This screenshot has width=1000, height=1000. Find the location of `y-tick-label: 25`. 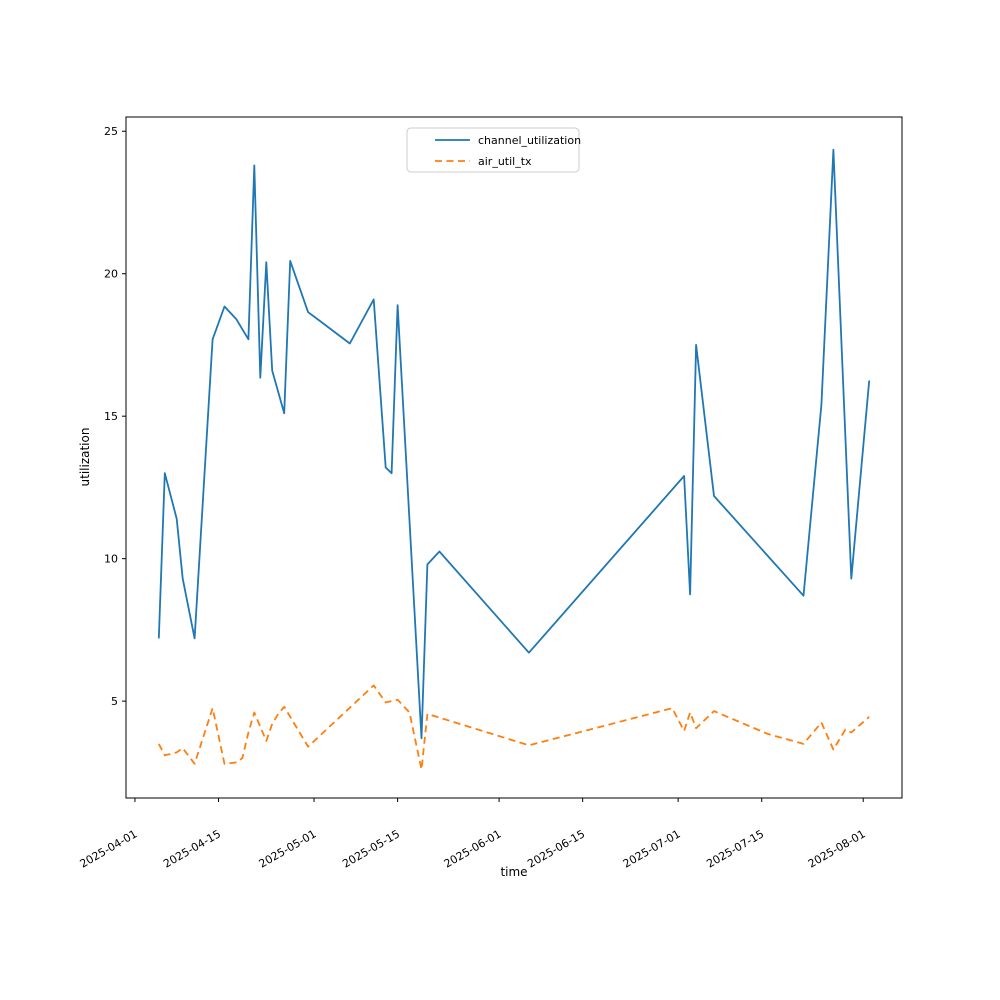

y-tick-label: 25 is located at coordinates (111, 131).